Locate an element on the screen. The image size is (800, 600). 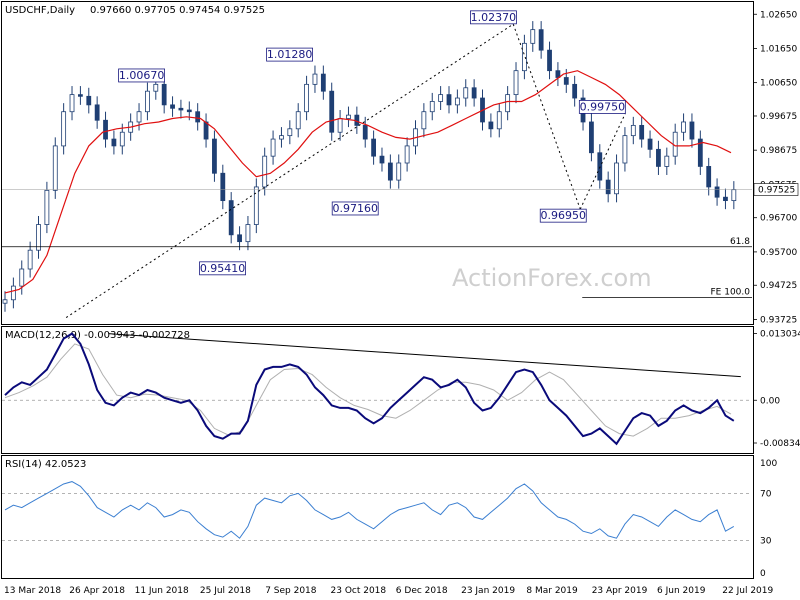
price-y-tick-label: 1.00650 is located at coordinates (778, 84).